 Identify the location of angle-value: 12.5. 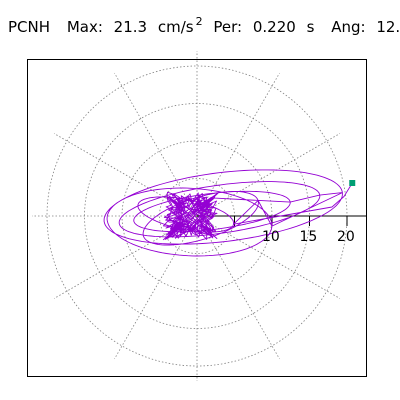
(388, 27).